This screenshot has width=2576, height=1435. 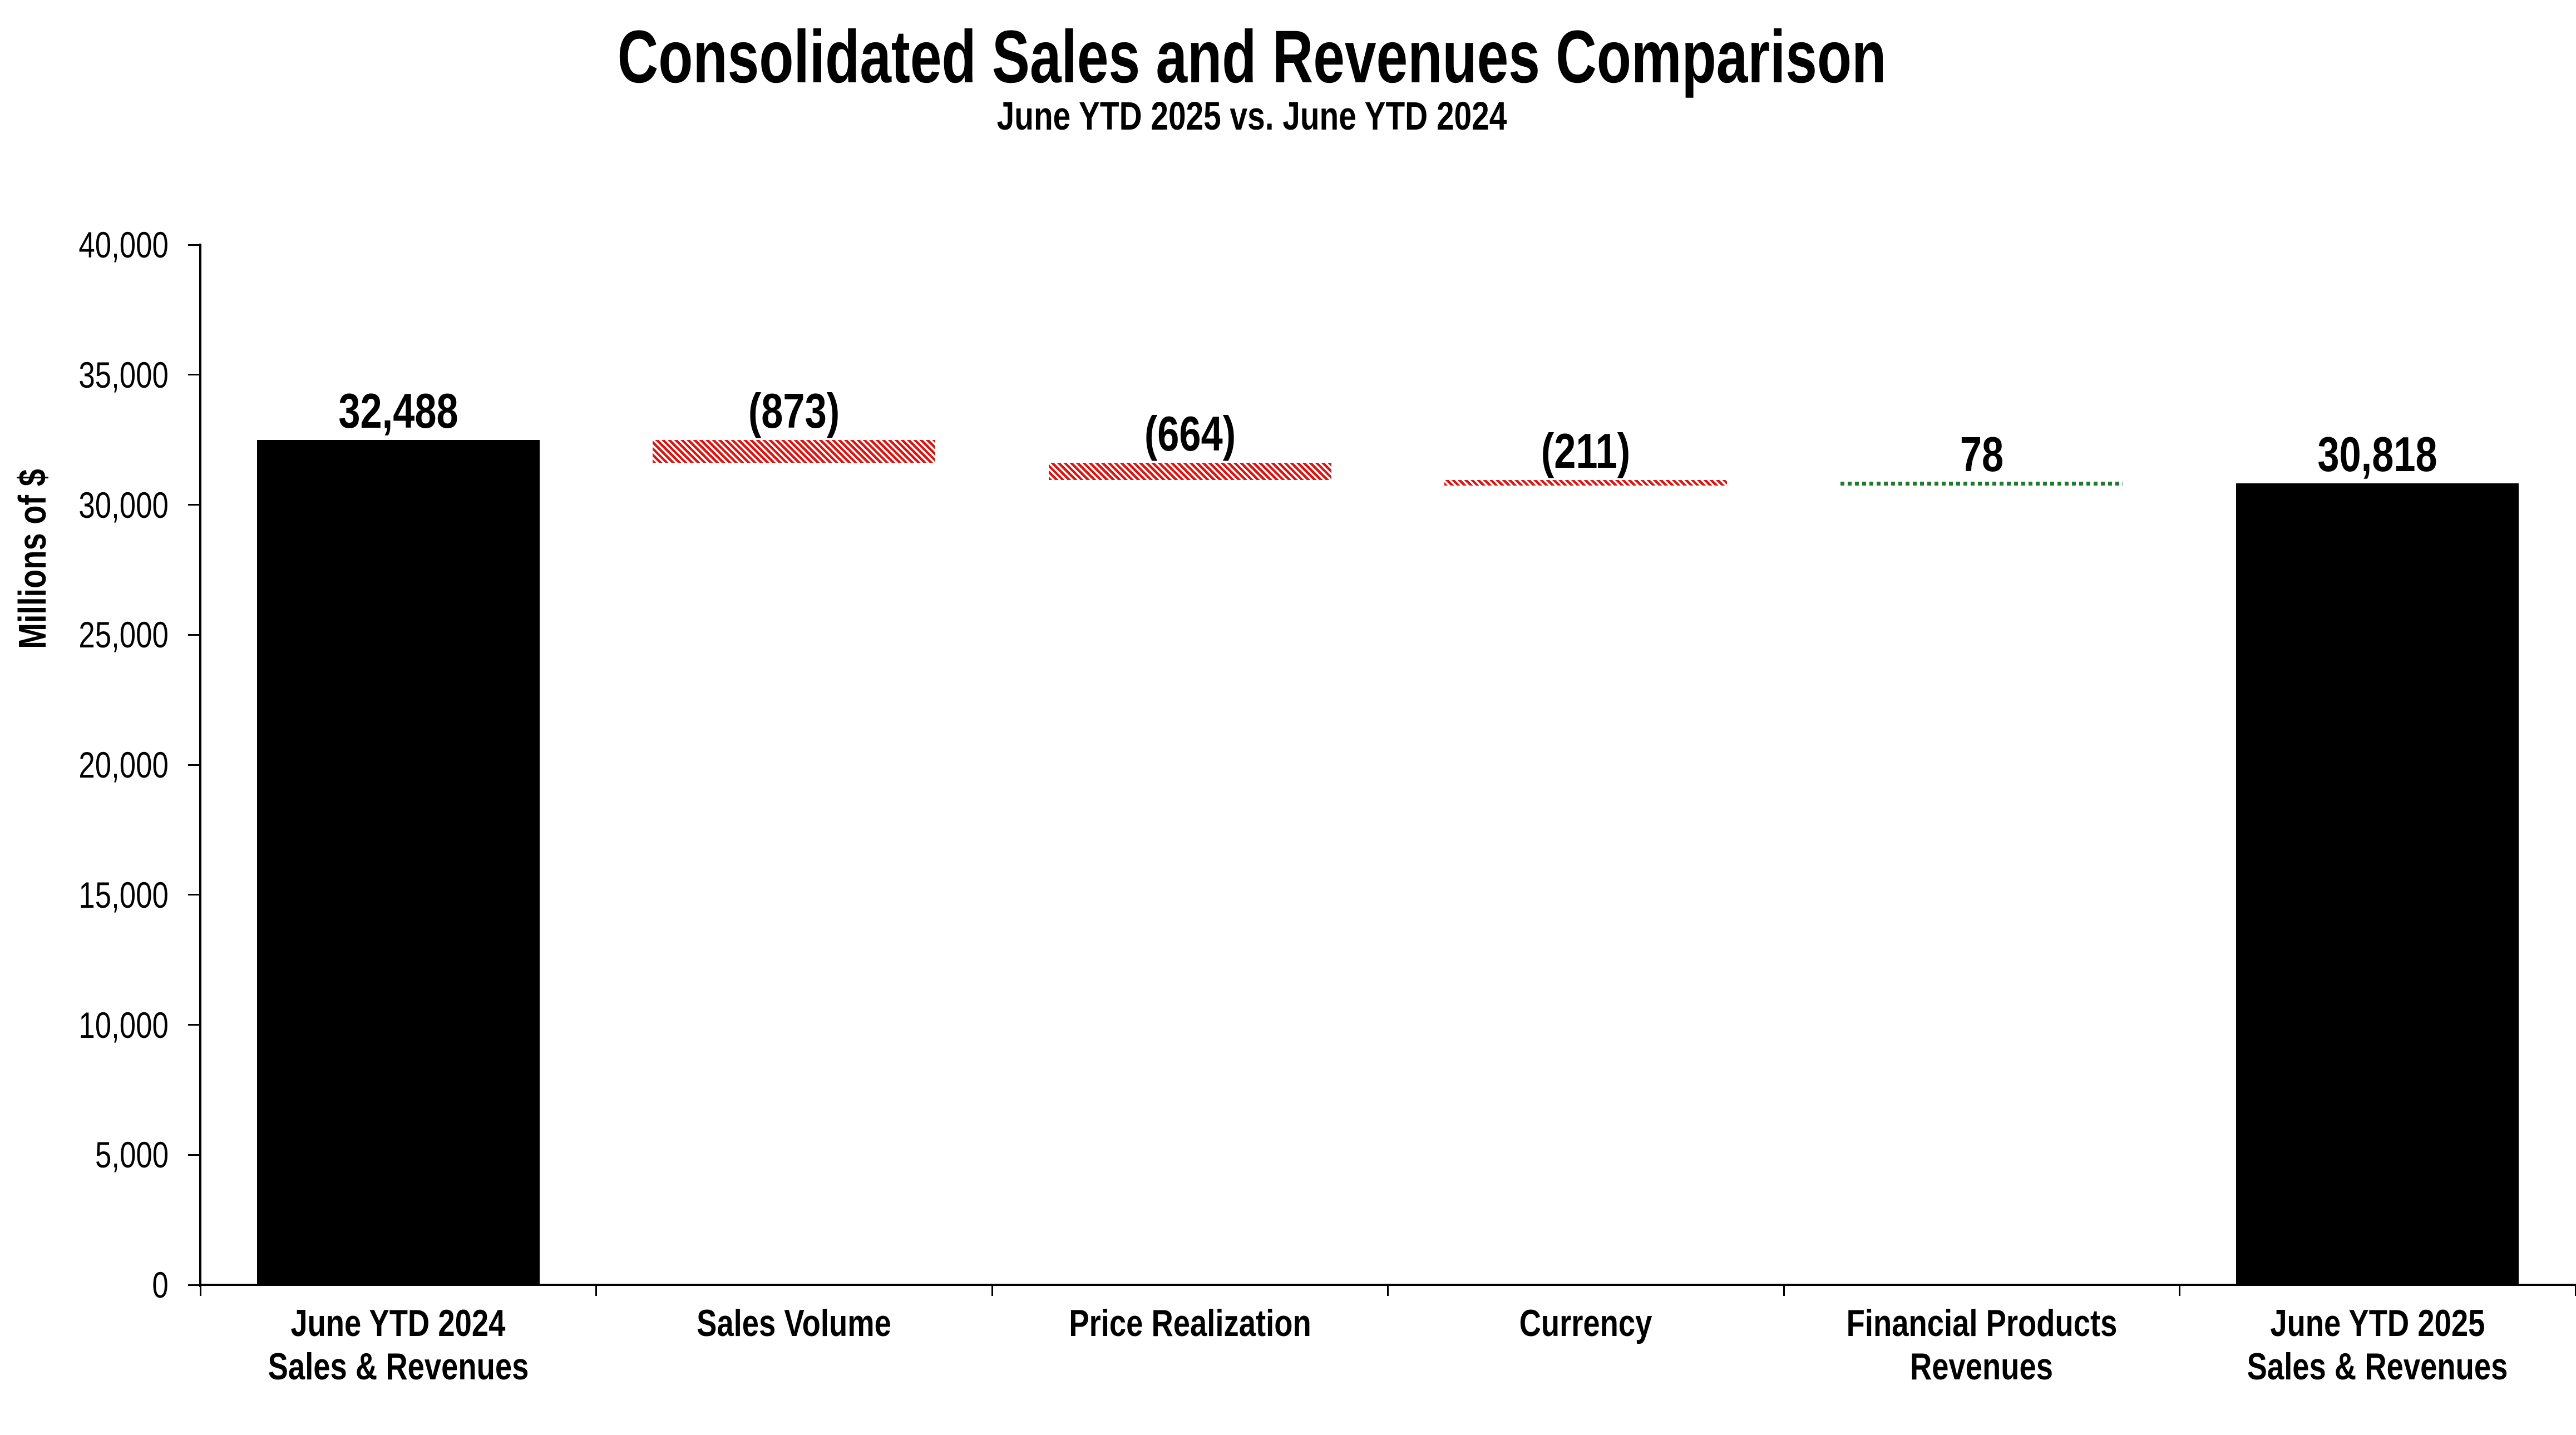 I want to click on y-tick-label-text: 30,000, so click(x=123, y=505).